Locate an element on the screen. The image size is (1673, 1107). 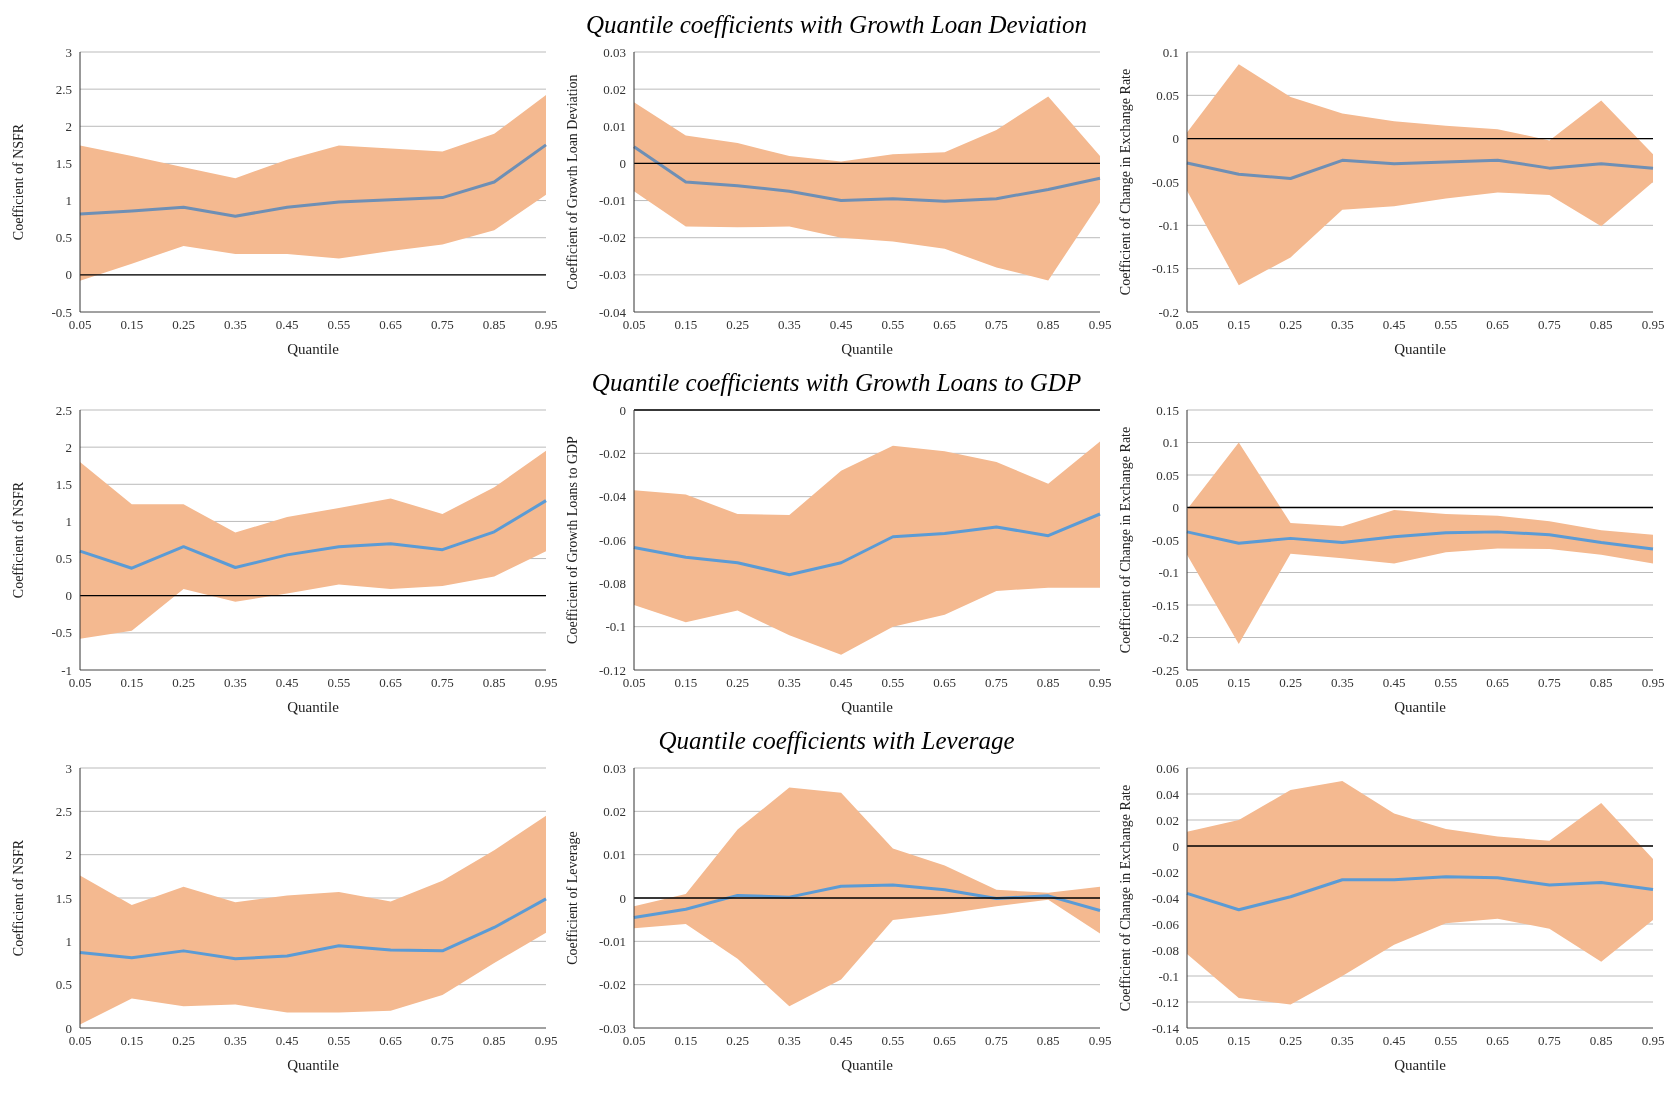
y-axis-title: Coefficient of Growth Loans to GDP is located at coordinates (572, 539).